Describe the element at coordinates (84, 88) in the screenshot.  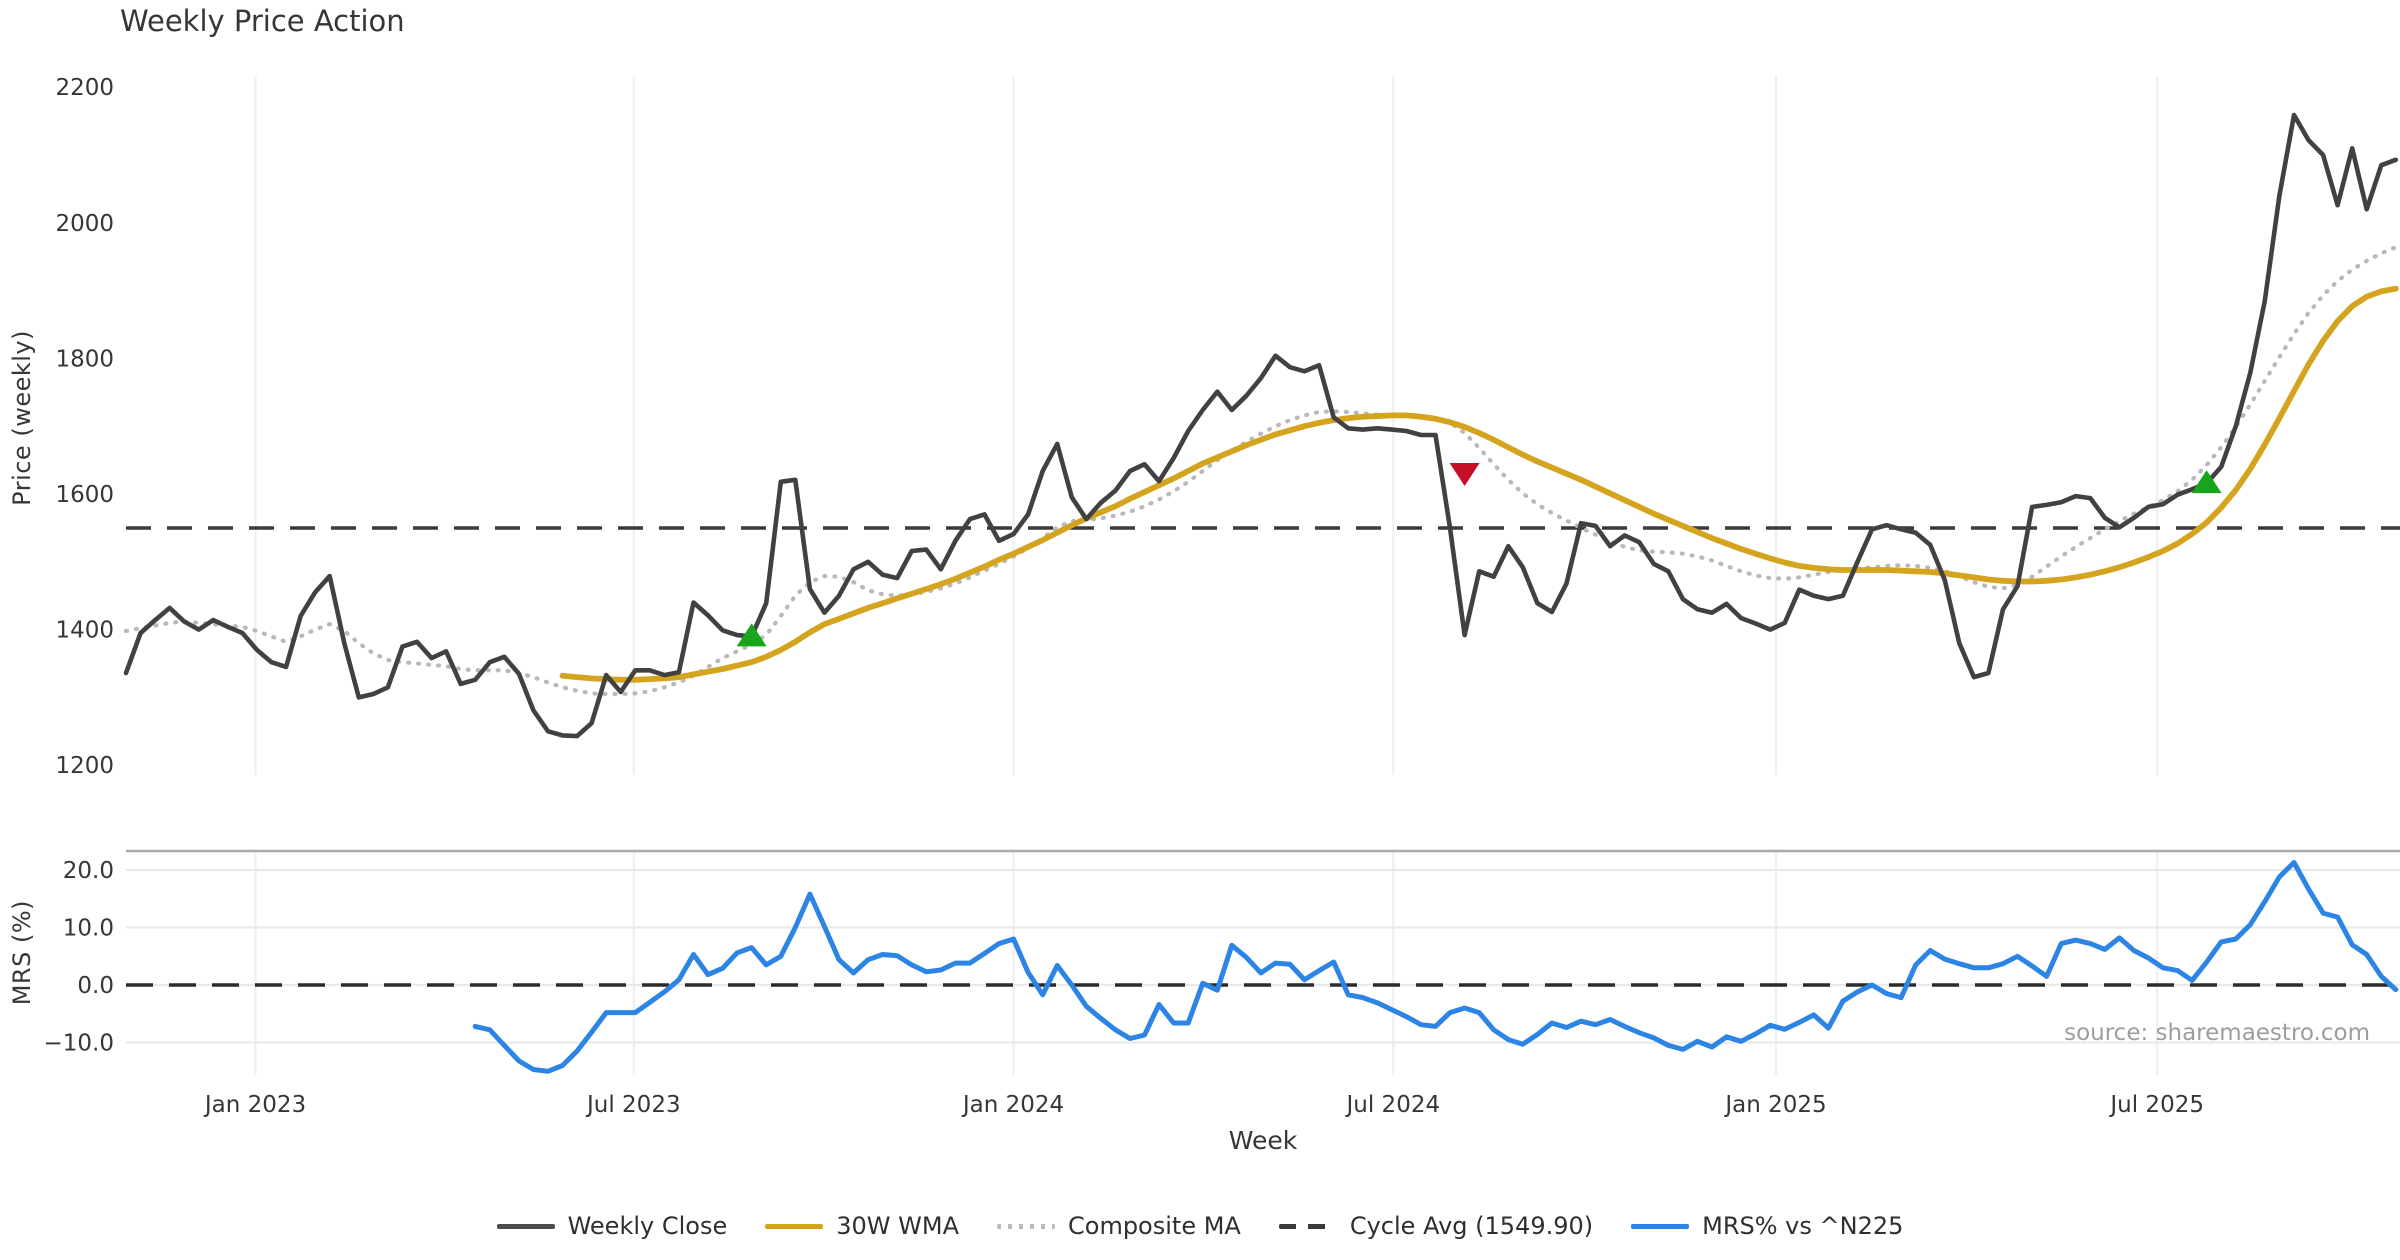
I see `price-tick-label: 2200` at that location.